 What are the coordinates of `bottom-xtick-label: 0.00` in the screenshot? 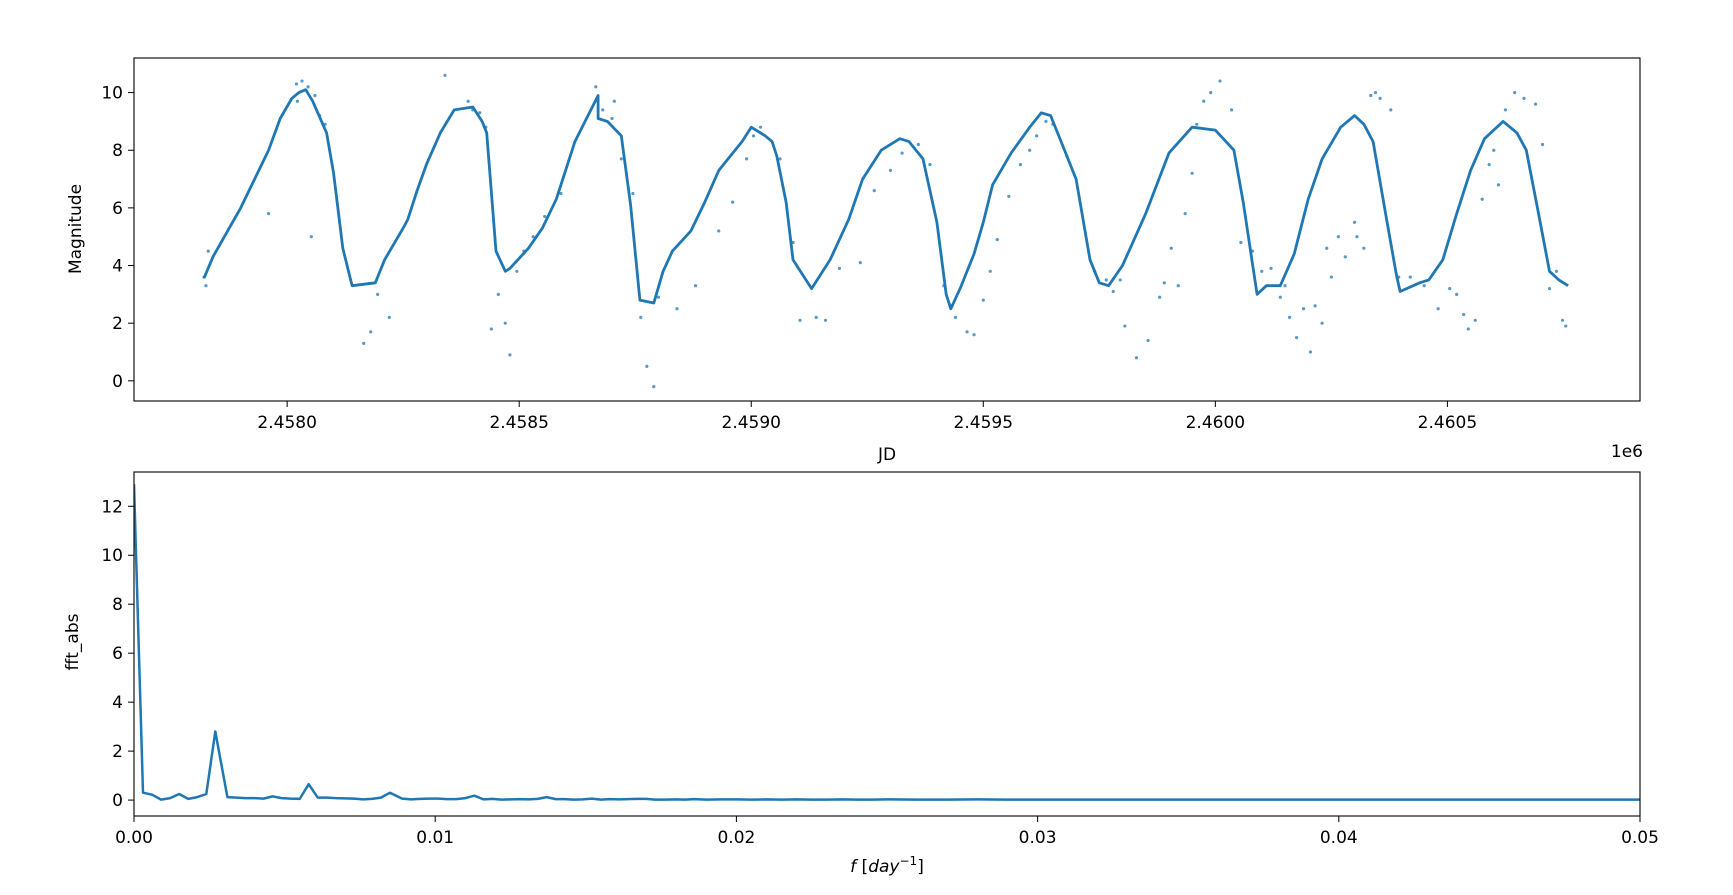 It's located at (134, 838).